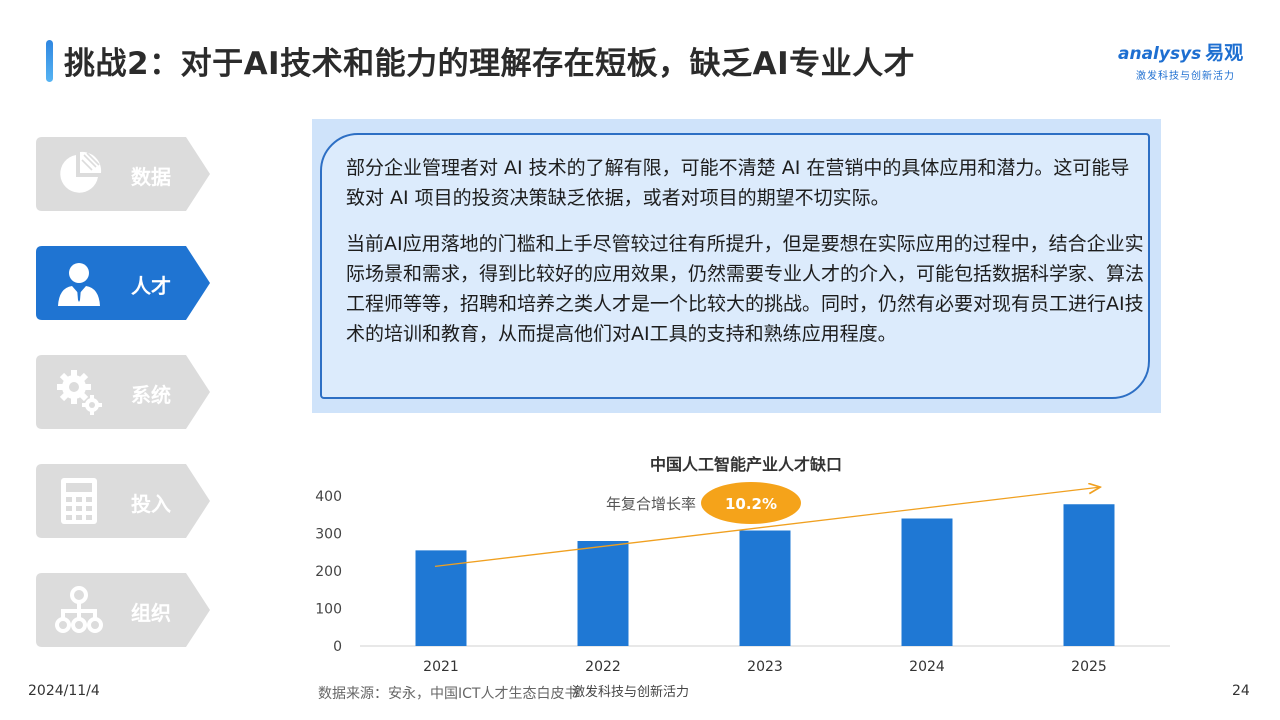  What do you see at coordinates (79, 501) in the screenshot?
I see `calculator-icon` at bounding box center [79, 501].